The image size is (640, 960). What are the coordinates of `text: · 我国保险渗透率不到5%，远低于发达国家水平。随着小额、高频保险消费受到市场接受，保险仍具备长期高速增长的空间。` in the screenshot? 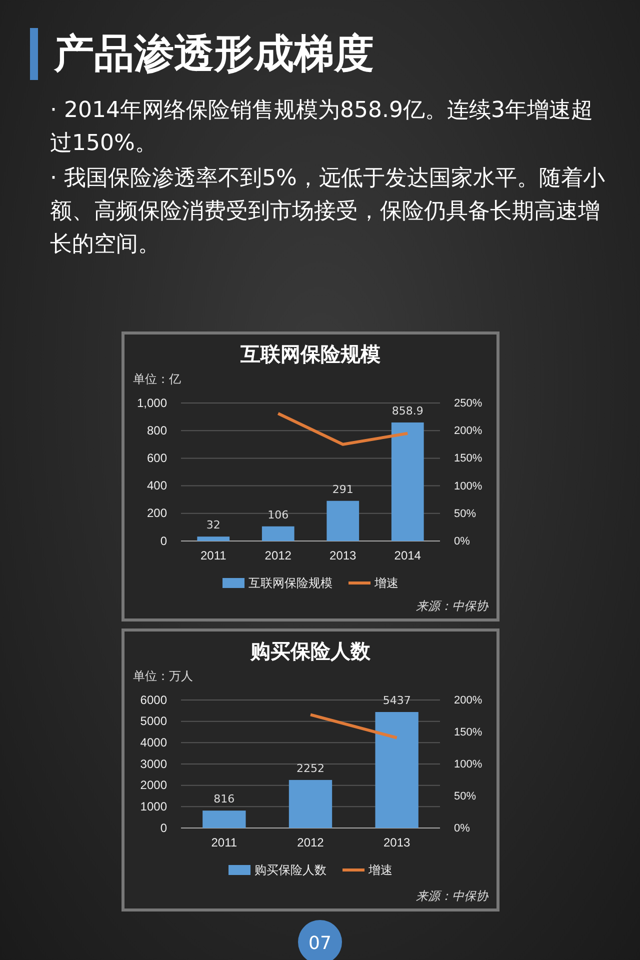 It's located at (328, 212).